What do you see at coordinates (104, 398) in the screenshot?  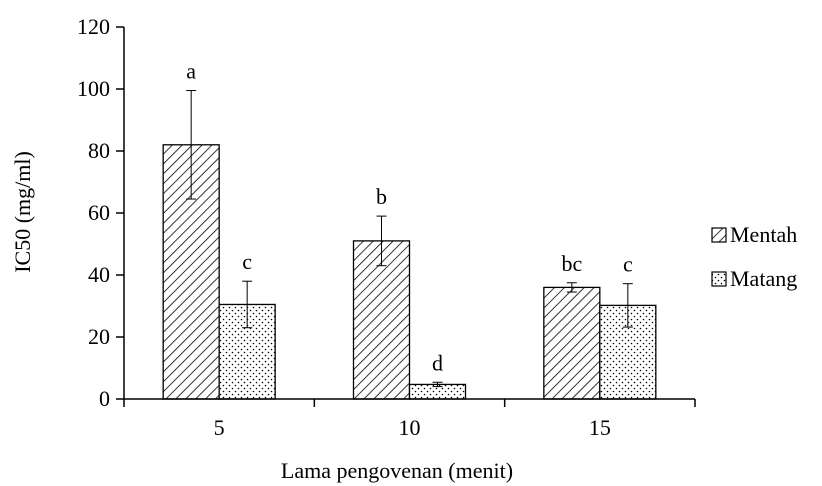 I see `y-tick-label: 0` at bounding box center [104, 398].